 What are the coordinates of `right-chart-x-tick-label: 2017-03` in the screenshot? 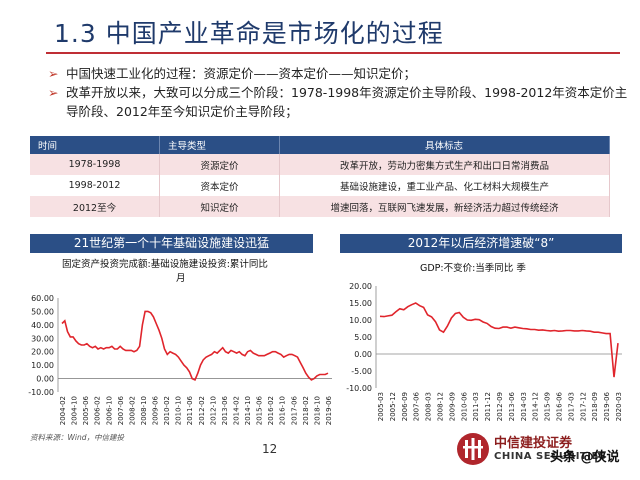 It's located at (571, 406).